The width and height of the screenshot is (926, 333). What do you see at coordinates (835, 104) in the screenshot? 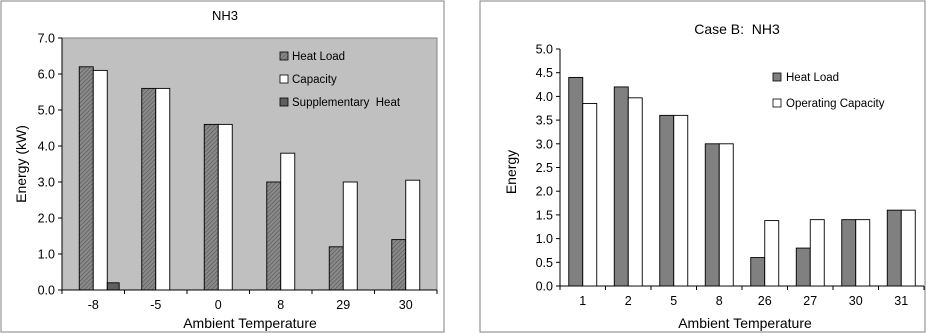
I see `chart-2-legend-operating-capacity: Operating Capacity` at bounding box center [835, 104].